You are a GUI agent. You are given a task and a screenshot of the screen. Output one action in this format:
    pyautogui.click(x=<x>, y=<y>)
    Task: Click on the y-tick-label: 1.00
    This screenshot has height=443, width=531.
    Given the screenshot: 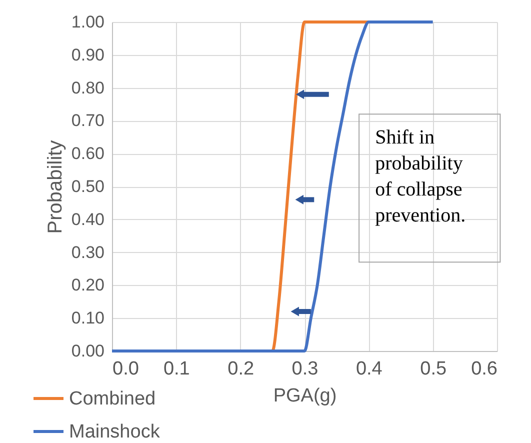 What is the action you would take?
    pyautogui.click(x=87, y=22)
    